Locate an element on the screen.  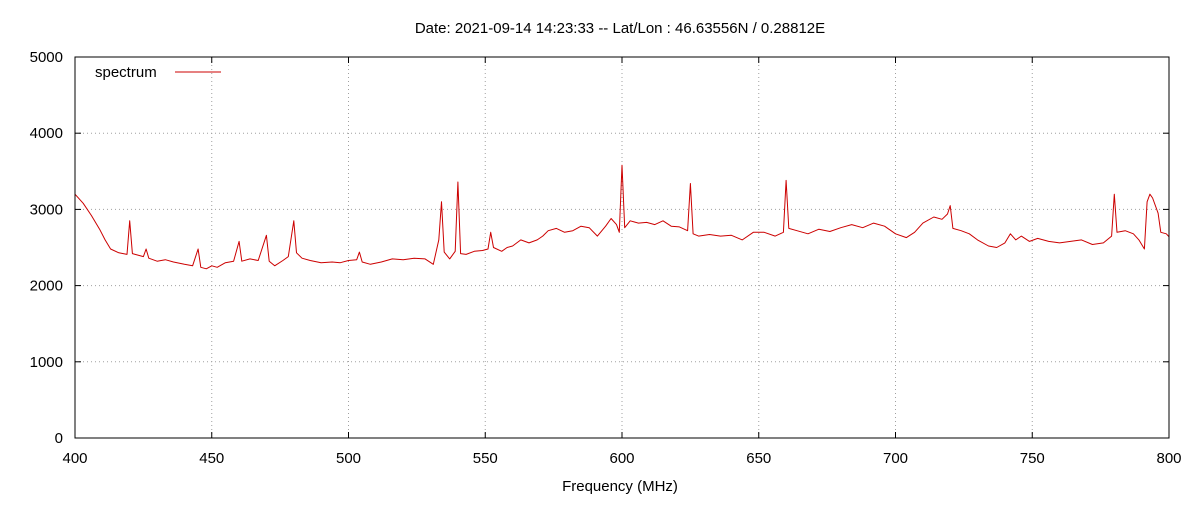
x-tick-label: 750 is located at coordinates (1032, 458).